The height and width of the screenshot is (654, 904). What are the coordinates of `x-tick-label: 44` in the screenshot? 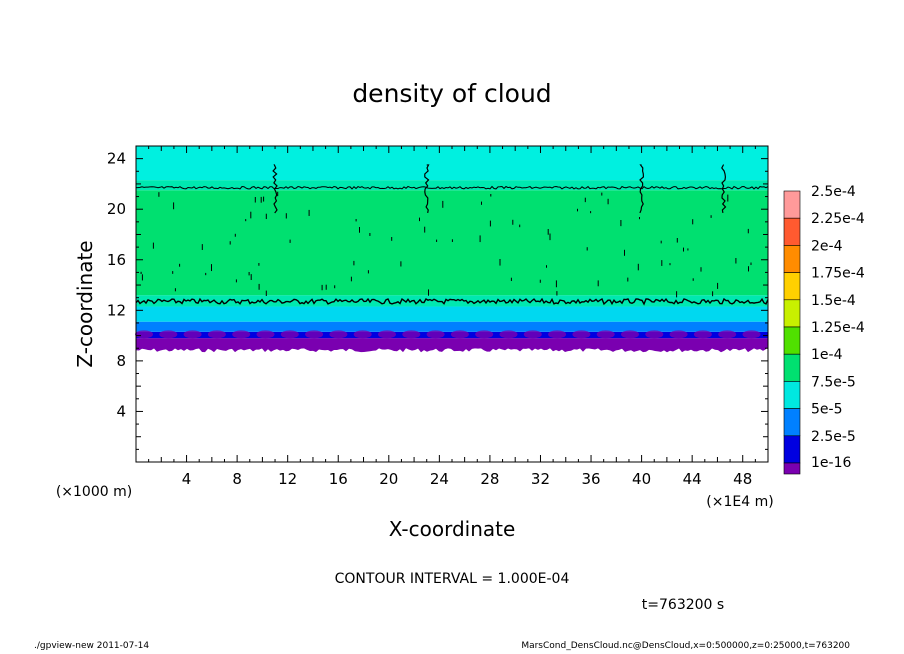 It's located at (692, 479).